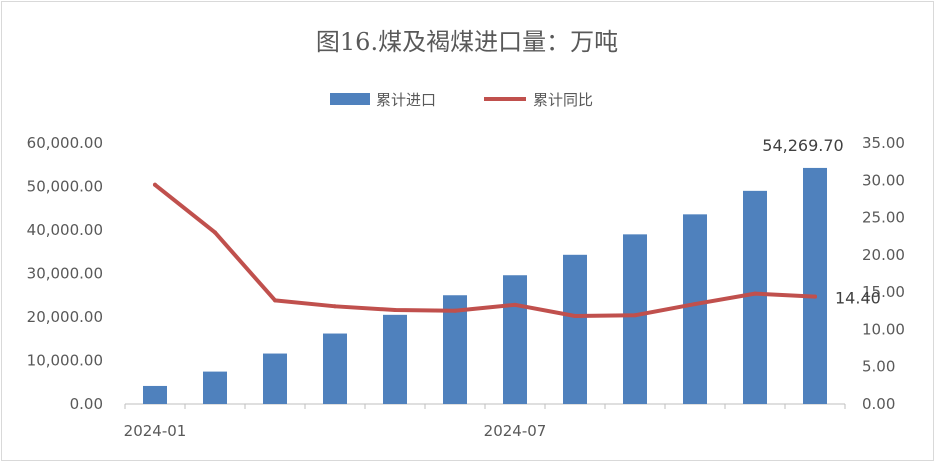 Image resolution: width=935 pixels, height=462 pixels. Describe the element at coordinates (65, 317) in the screenshot. I see `left-tick-label: 20,000.00` at that location.